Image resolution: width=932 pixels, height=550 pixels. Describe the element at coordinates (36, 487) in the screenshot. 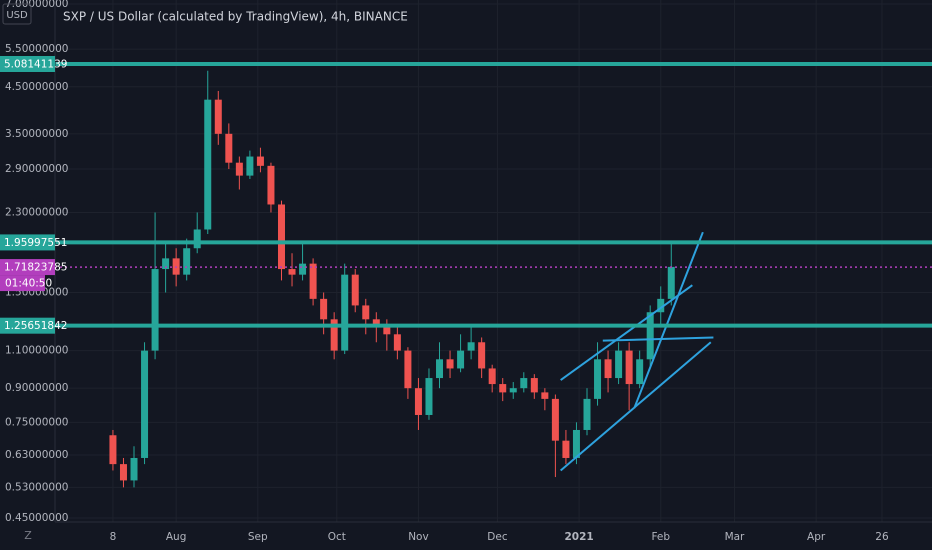

I see `y-tick-label: 0.53000000` at that location.